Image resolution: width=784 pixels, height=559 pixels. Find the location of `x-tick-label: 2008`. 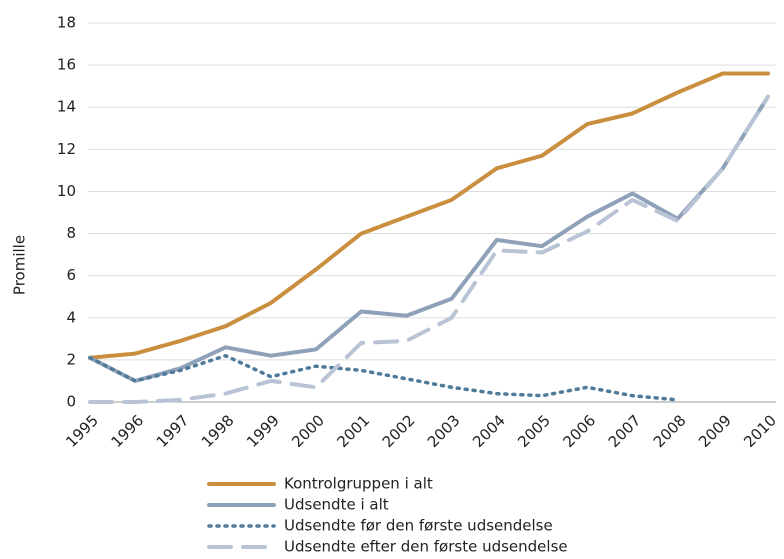

x-tick-label: 2008 is located at coordinates (670, 431).